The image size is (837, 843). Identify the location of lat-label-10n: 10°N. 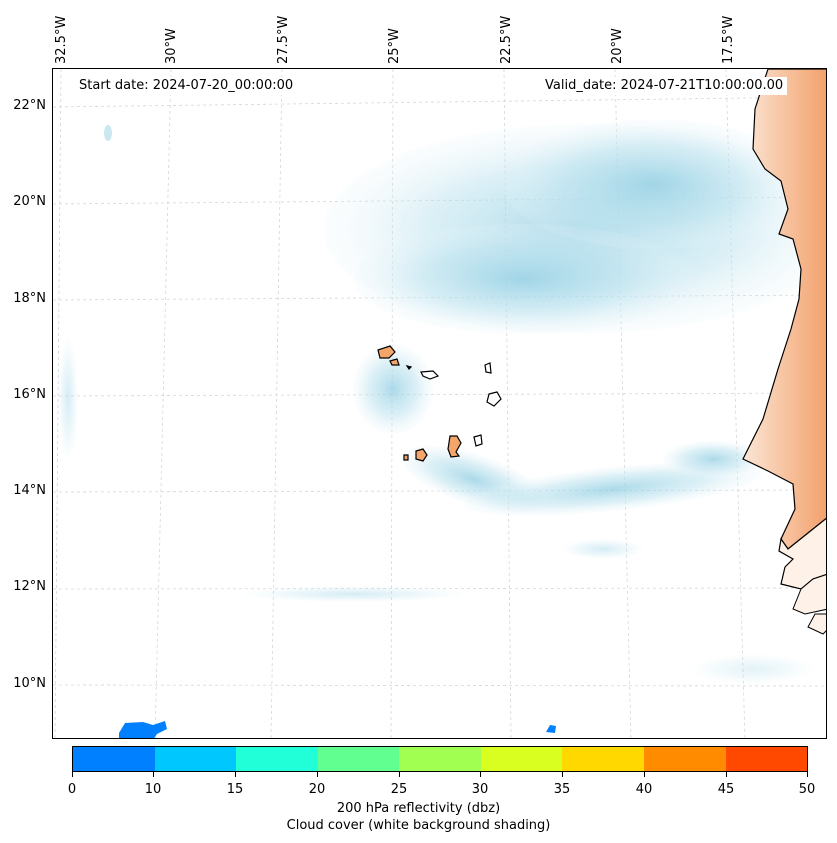
(29, 683).